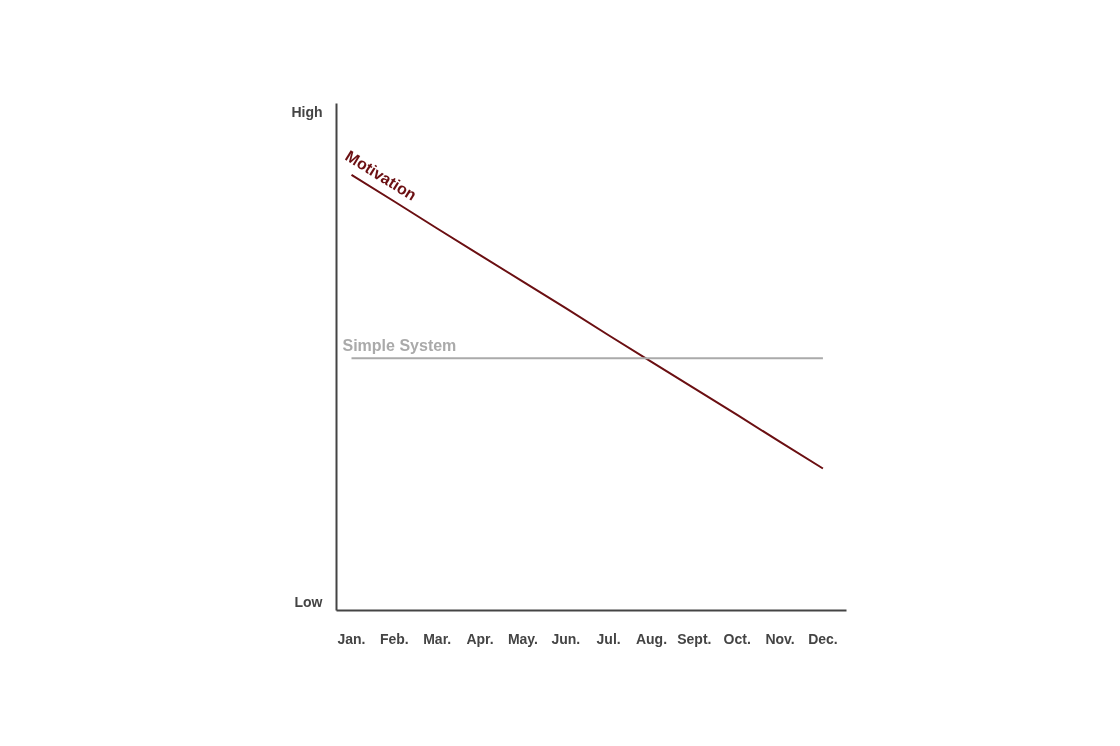  Describe the element at coordinates (394, 638) in the screenshot. I see `x-tick-label: Feb.` at that location.